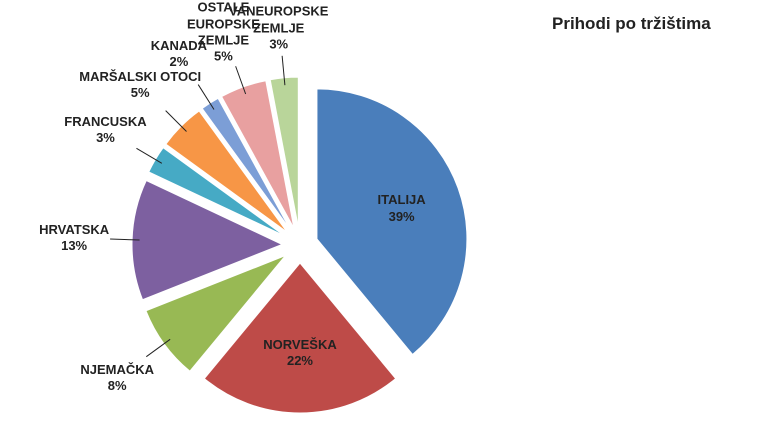 The height and width of the screenshot is (430, 760). I want to click on data-label: ITALIJA 39%, so click(402, 208).